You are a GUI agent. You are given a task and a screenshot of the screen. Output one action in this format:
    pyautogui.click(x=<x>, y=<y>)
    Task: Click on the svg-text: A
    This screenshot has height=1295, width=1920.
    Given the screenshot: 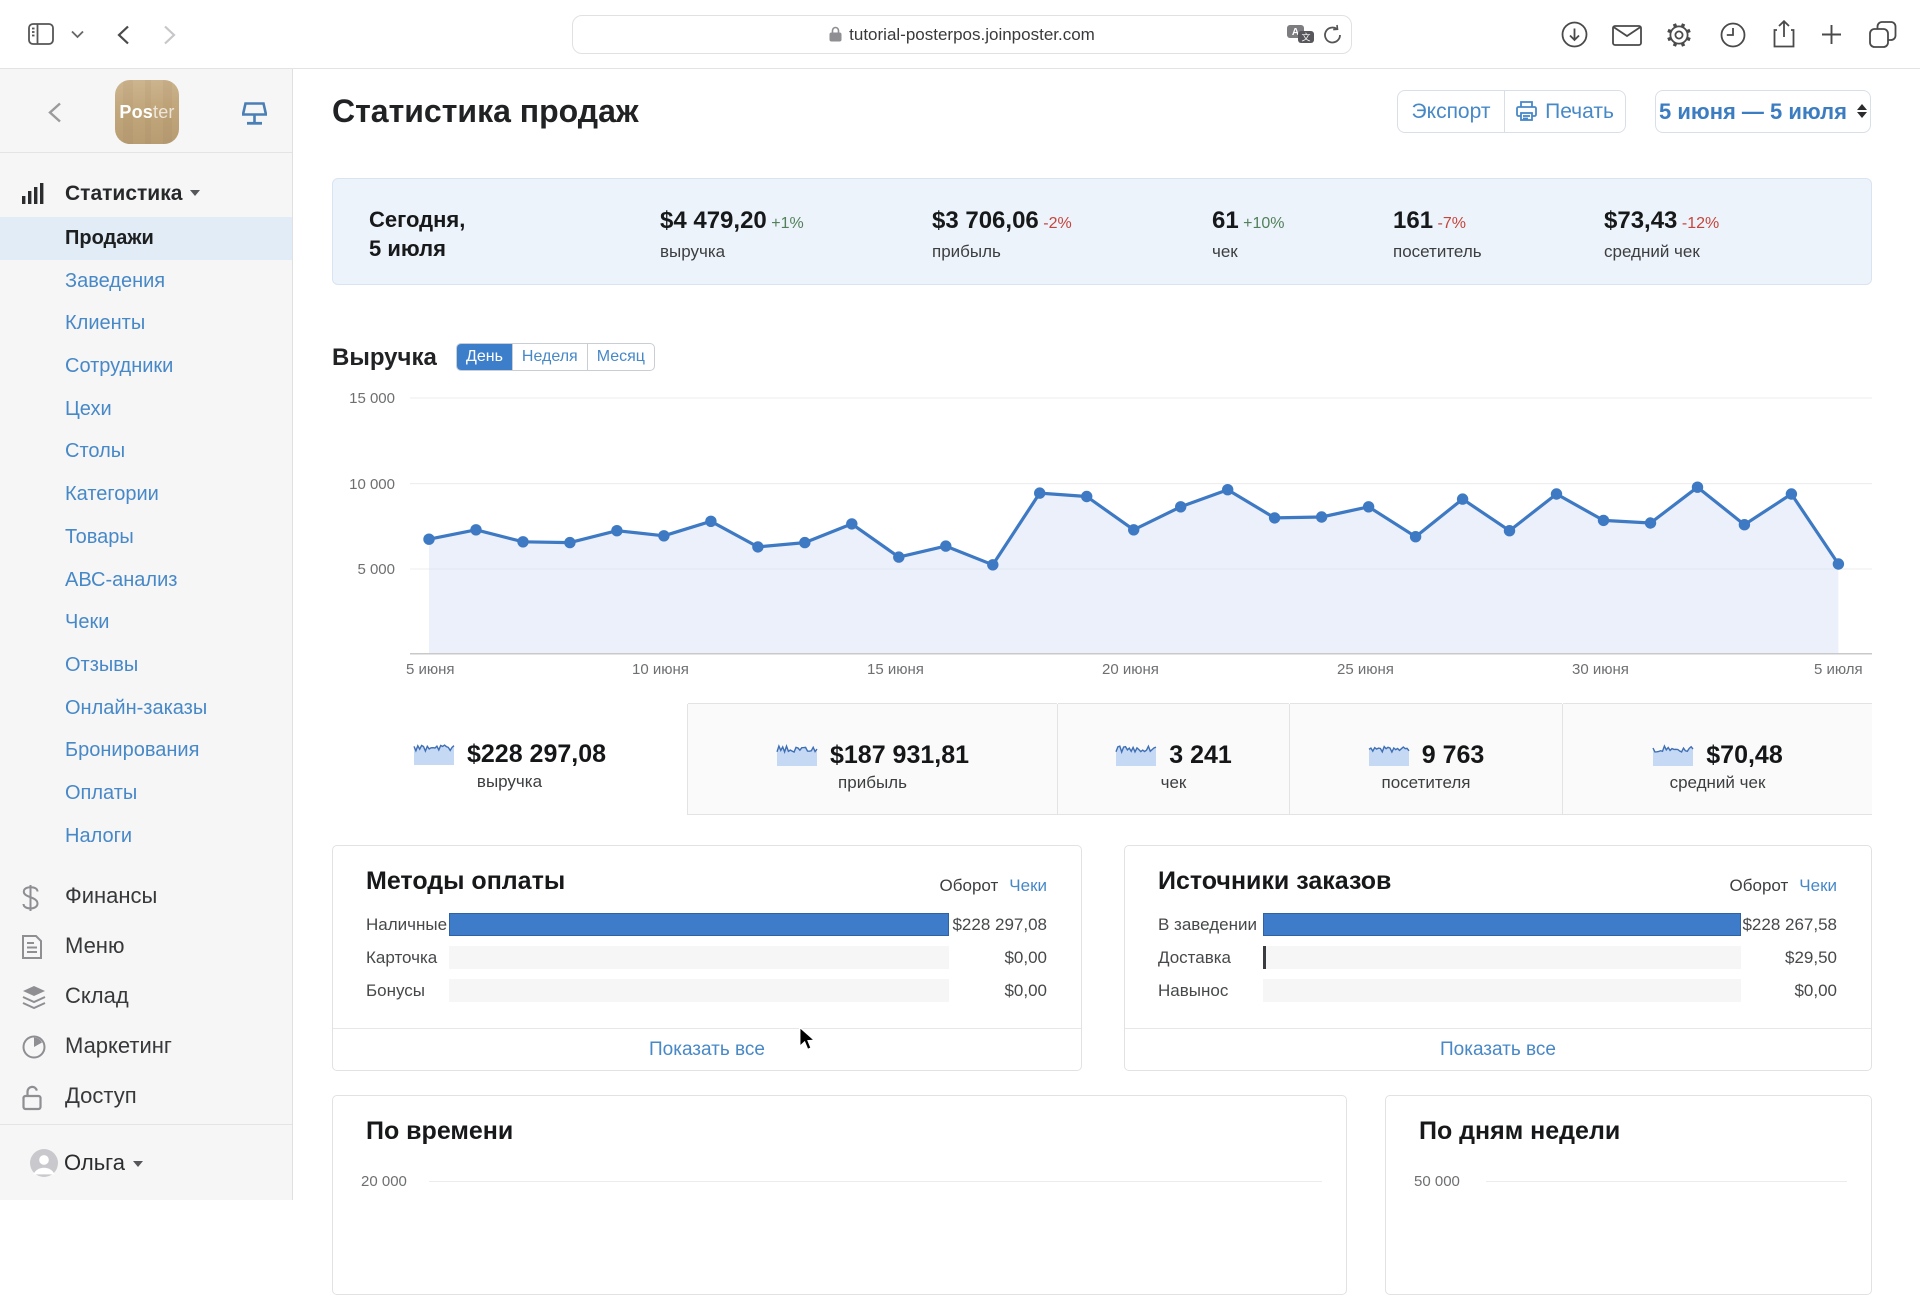 What is the action you would take?
    pyautogui.click(x=1295, y=32)
    